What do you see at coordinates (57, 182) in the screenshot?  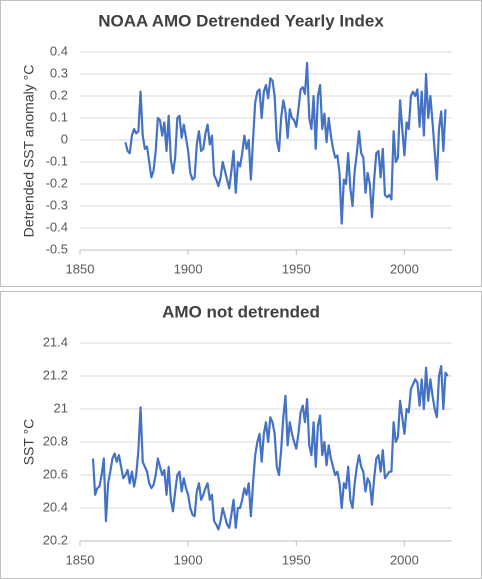 I see `y-tick-label: -0.2` at bounding box center [57, 182].